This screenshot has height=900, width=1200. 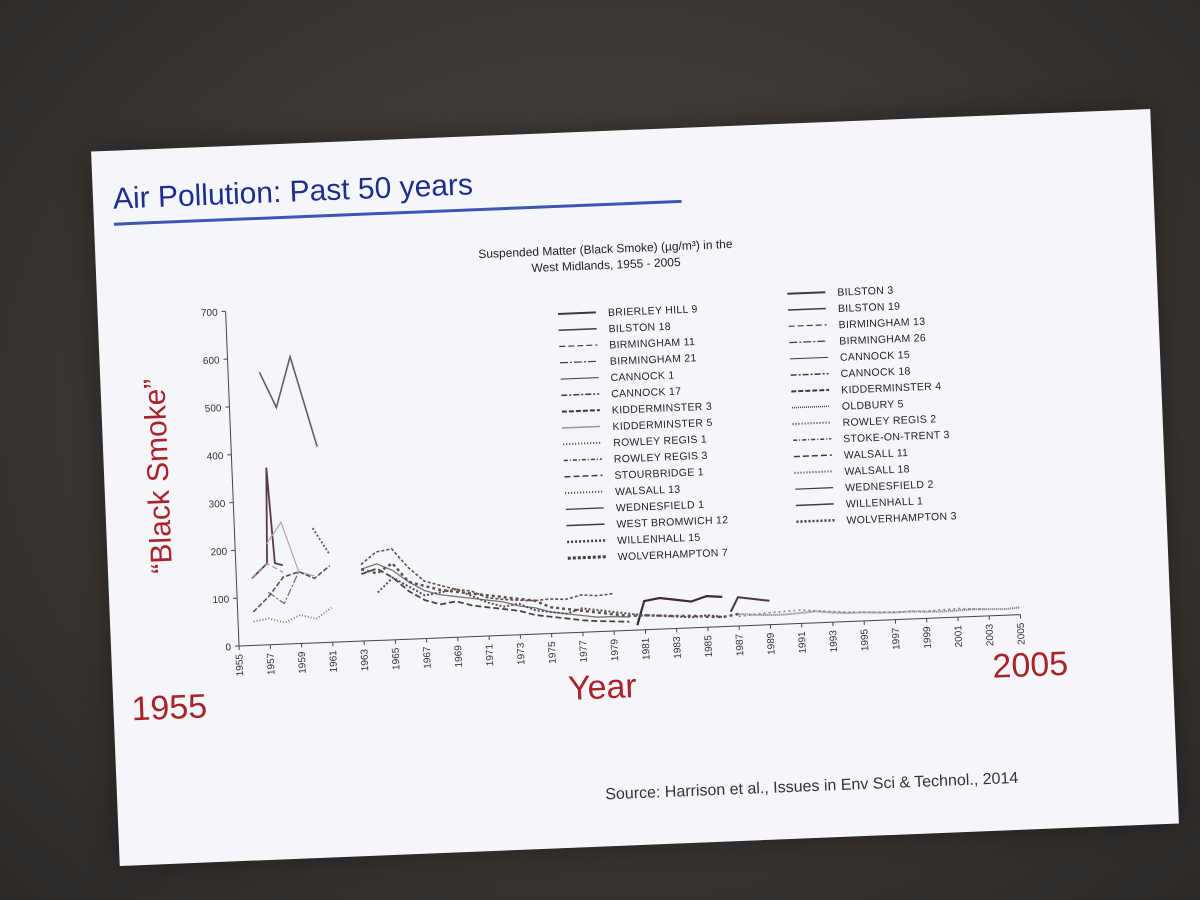 I want to click on x-tick-label: 1971, so click(x=490, y=654).